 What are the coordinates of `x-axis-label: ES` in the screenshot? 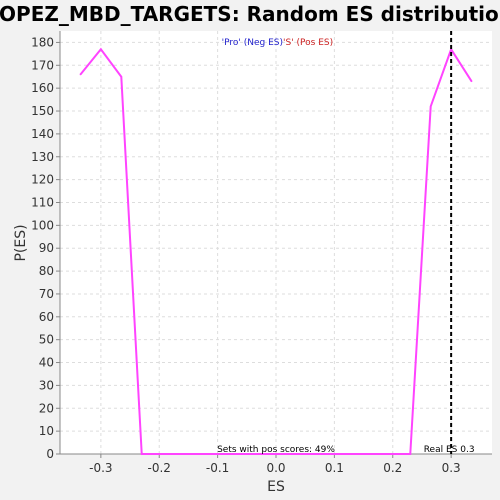 It's located at (276, 487).